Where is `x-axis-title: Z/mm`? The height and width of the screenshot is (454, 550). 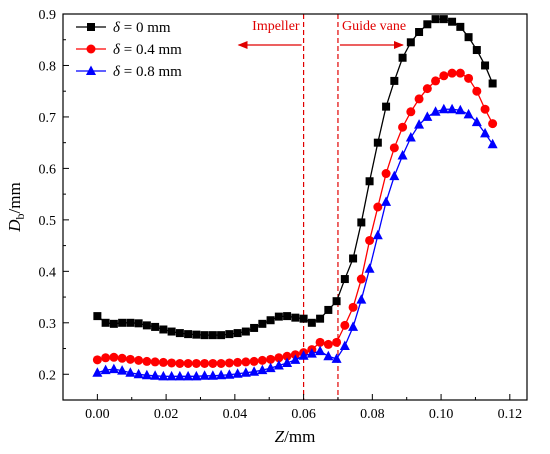 x-axis-title: Z/mm is located at coordinates (295, 436).